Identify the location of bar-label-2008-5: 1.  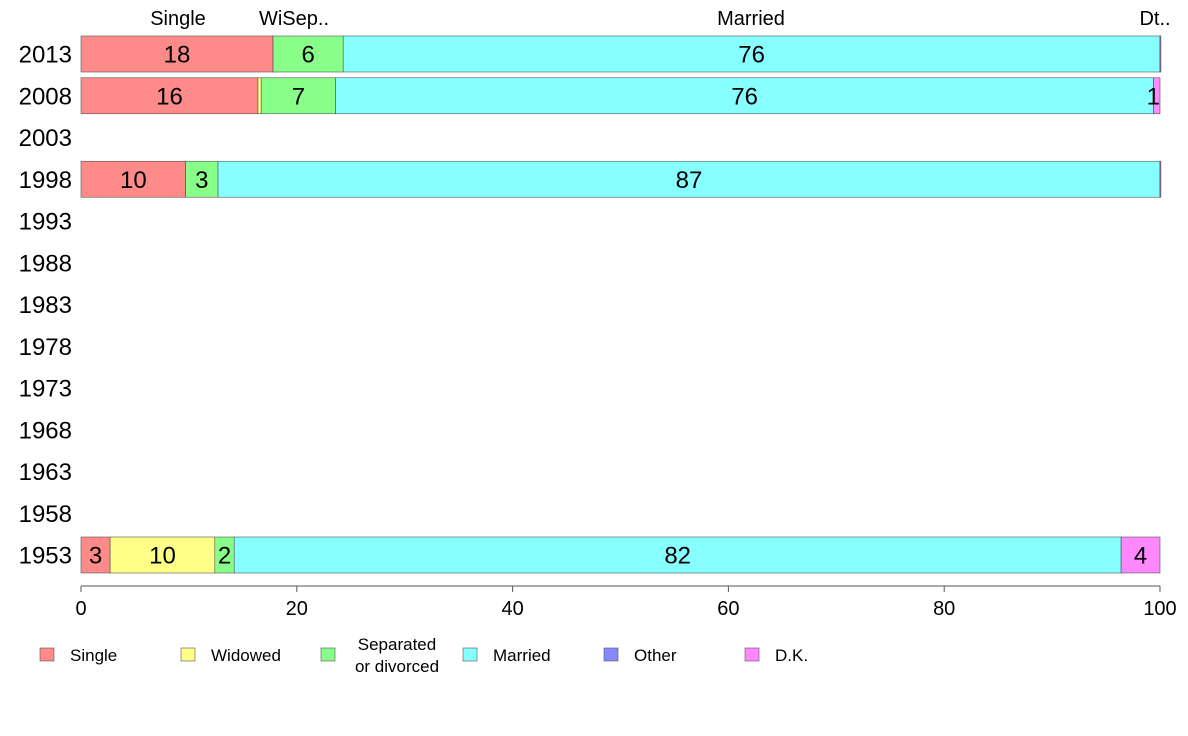
(1153, 96).